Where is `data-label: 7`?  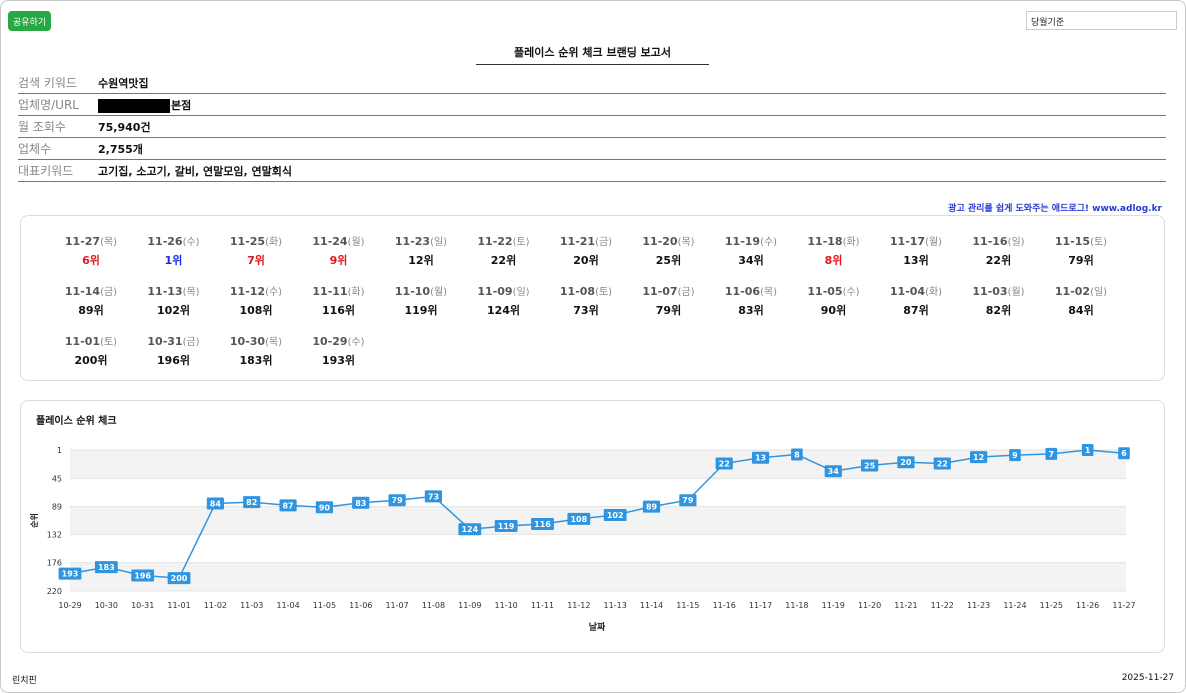
data-label: 7 is located at coordinates (1052, 454).